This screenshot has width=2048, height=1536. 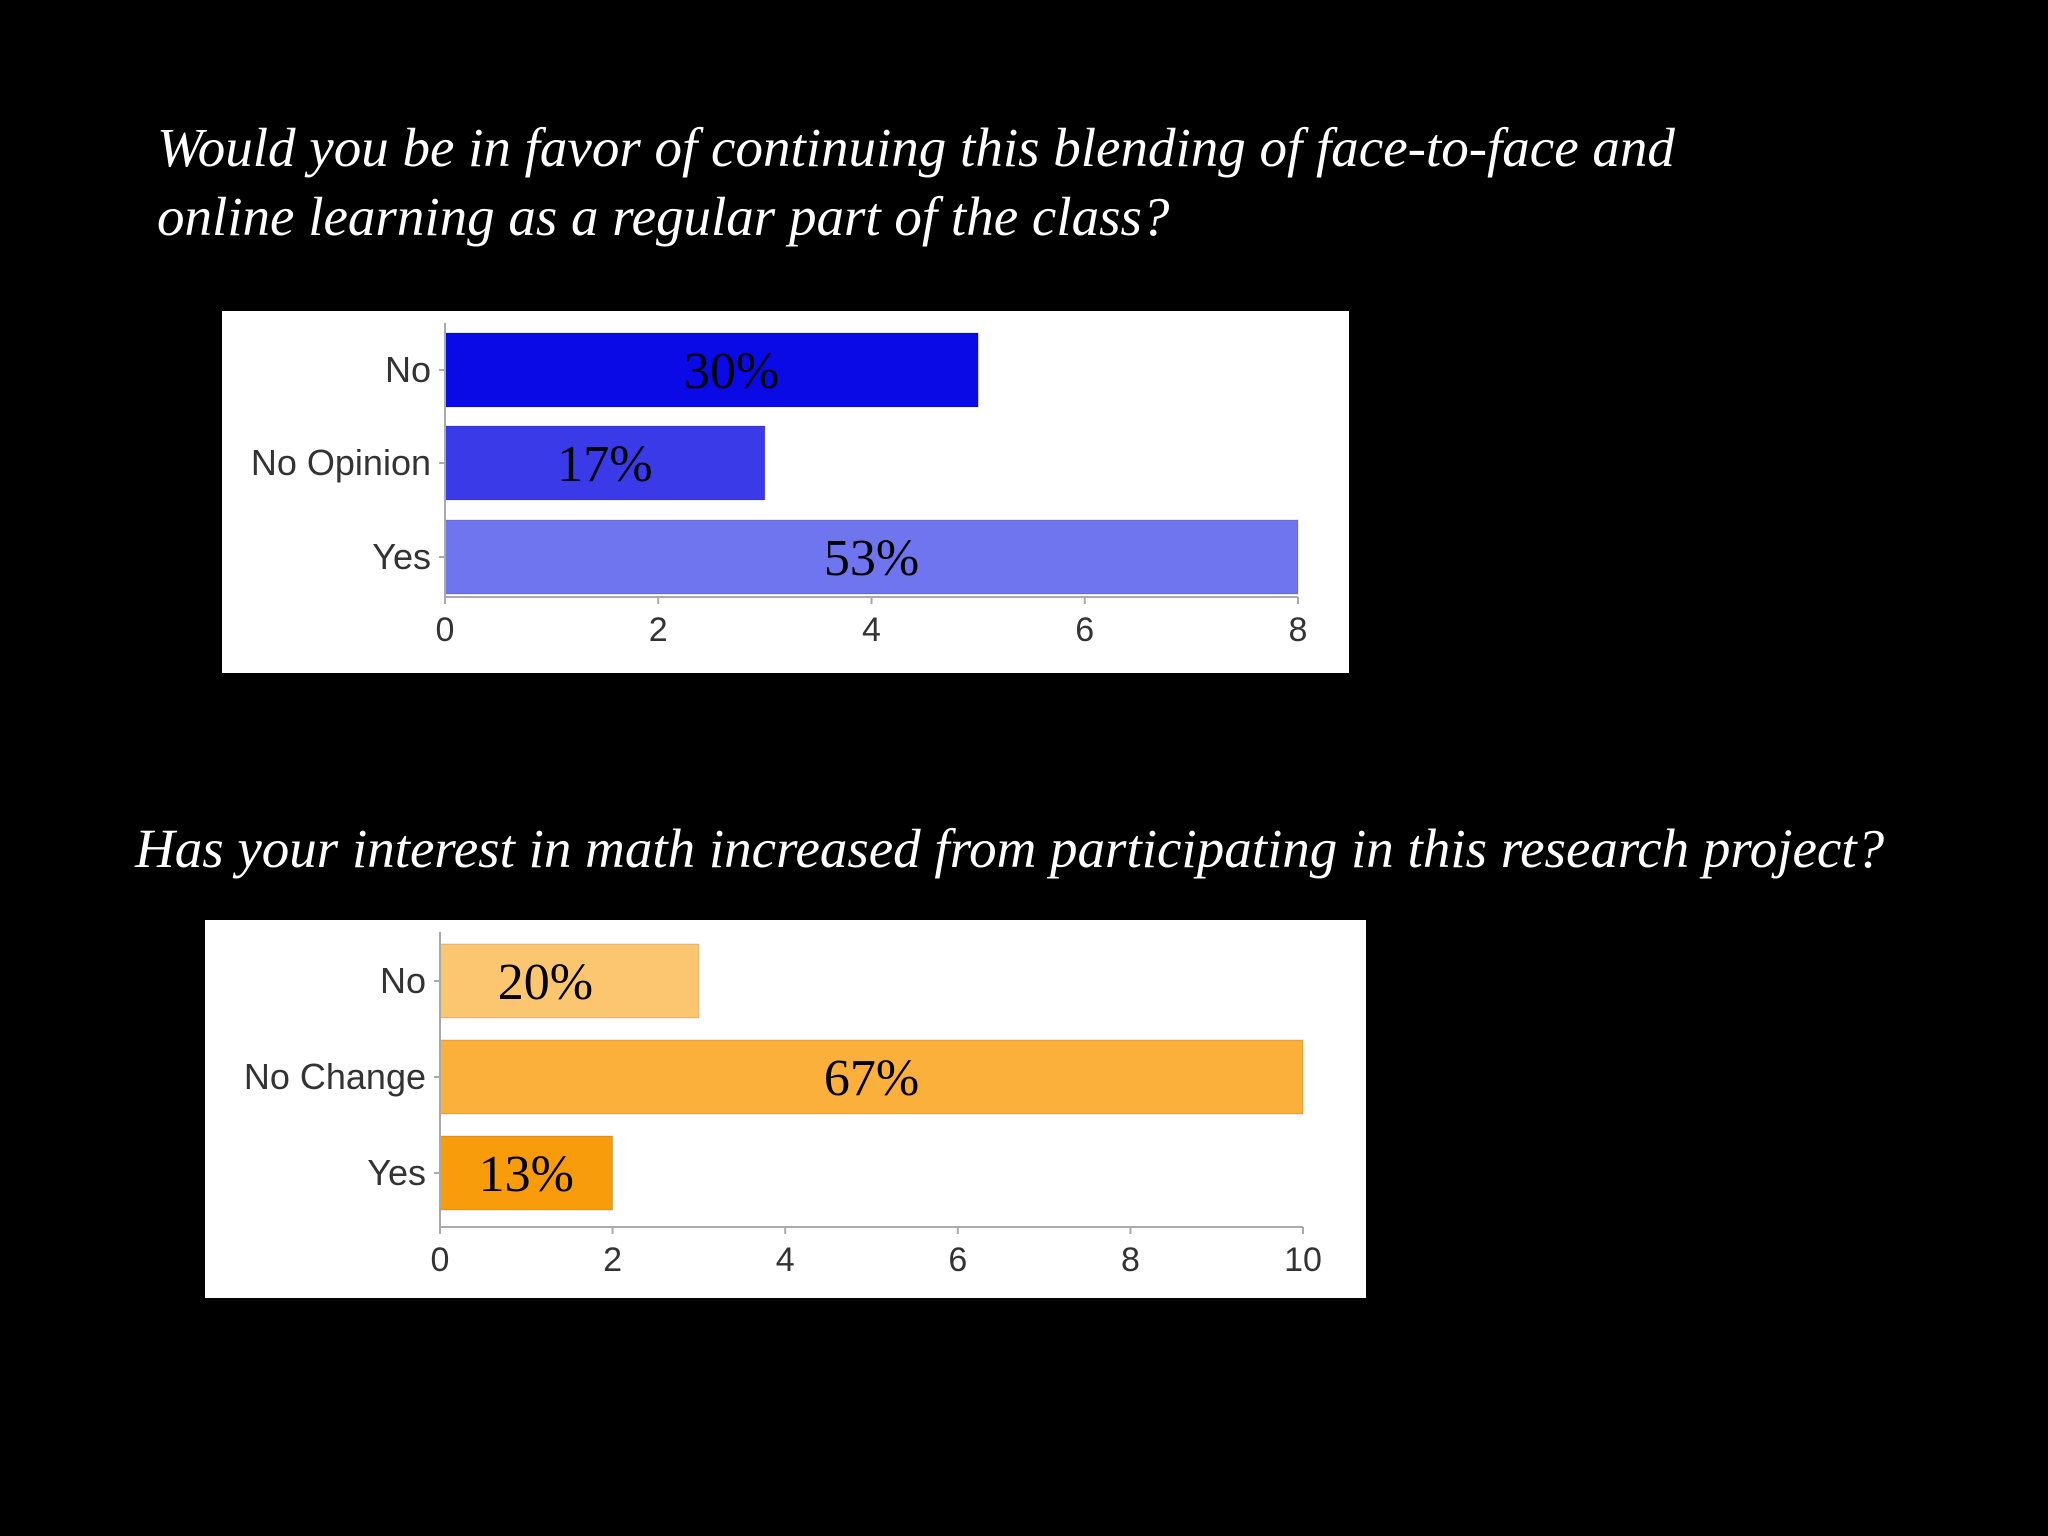 What do you see at coordinates (1303, 1260) in the screenshot?
I see `chart-2-x-tick-label-6: 10` at bounding box center [1303, 1260].